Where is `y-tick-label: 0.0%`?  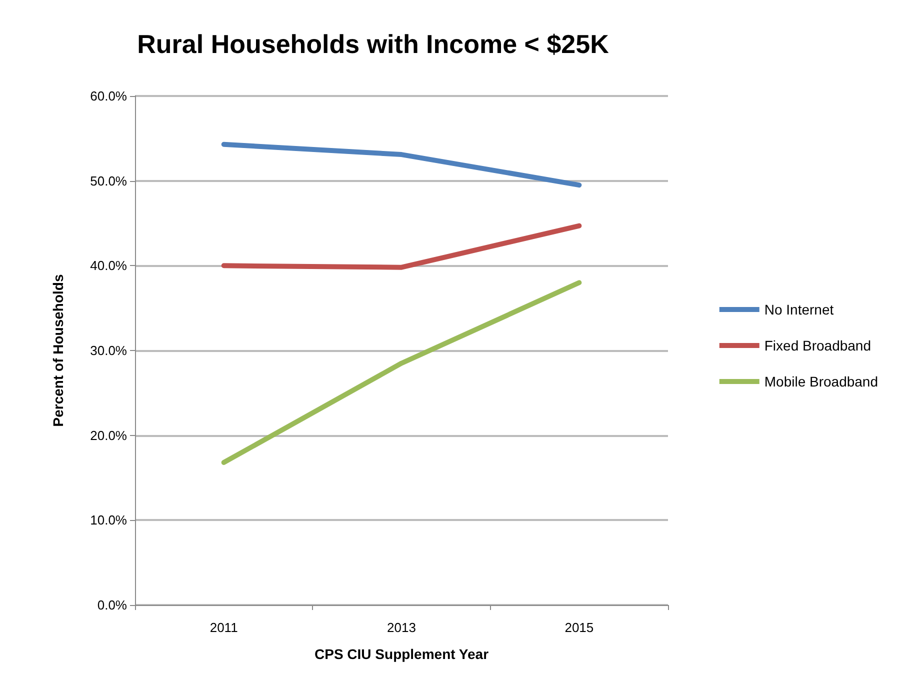 y-tick-label: 0.0% is located at coordinates (112, 605).